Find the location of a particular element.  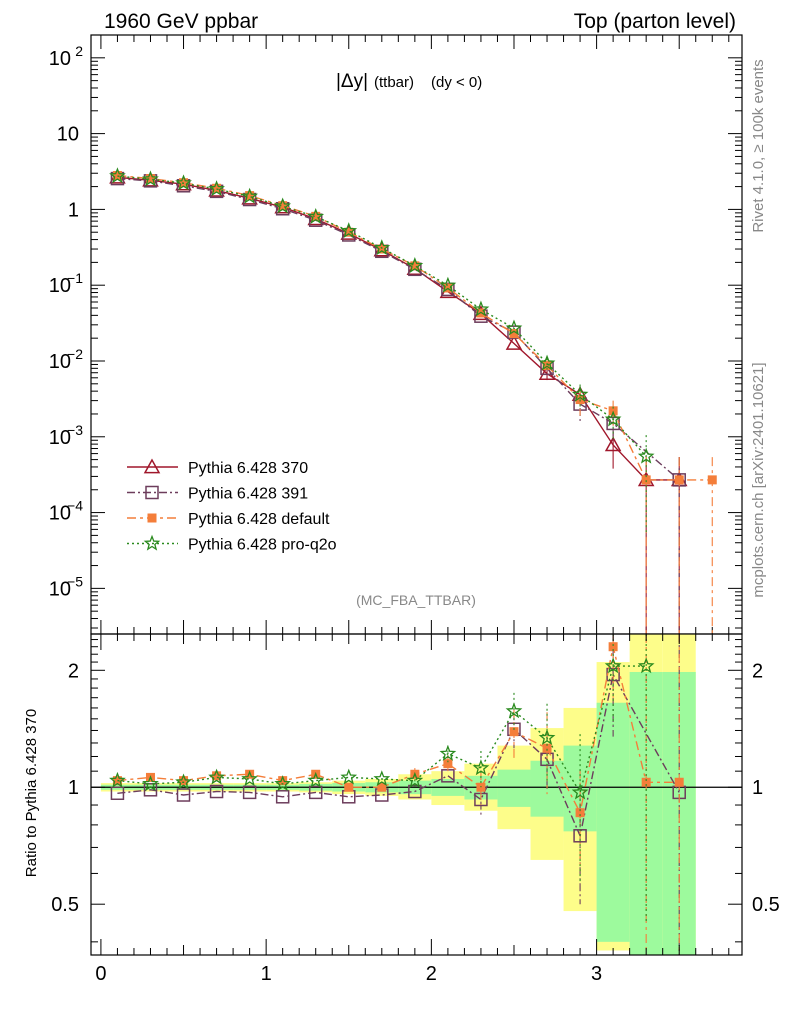

y-tick-label-exponent: −4 is located at coordinates (75, 506).